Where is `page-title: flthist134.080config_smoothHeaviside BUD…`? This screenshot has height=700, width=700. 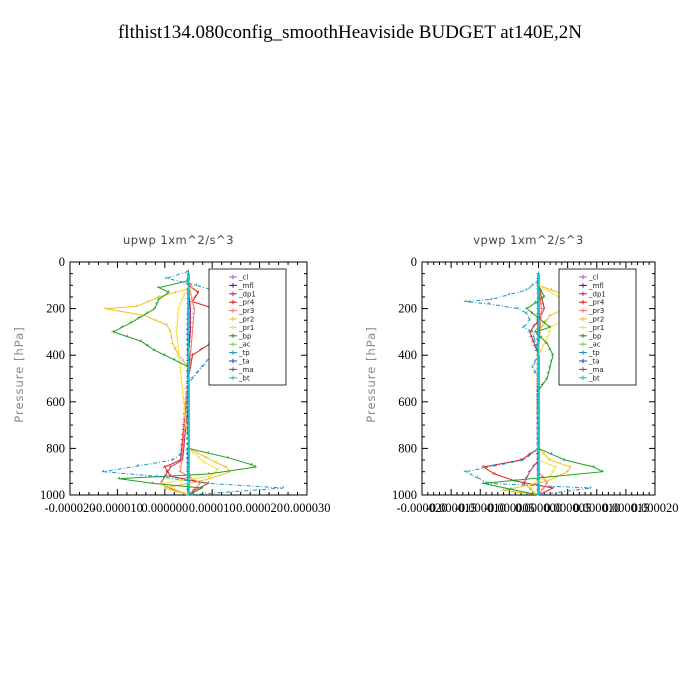
page-title: flthist134.080config_smoothHeaviside BUD… is located at coordinates (350, 32).